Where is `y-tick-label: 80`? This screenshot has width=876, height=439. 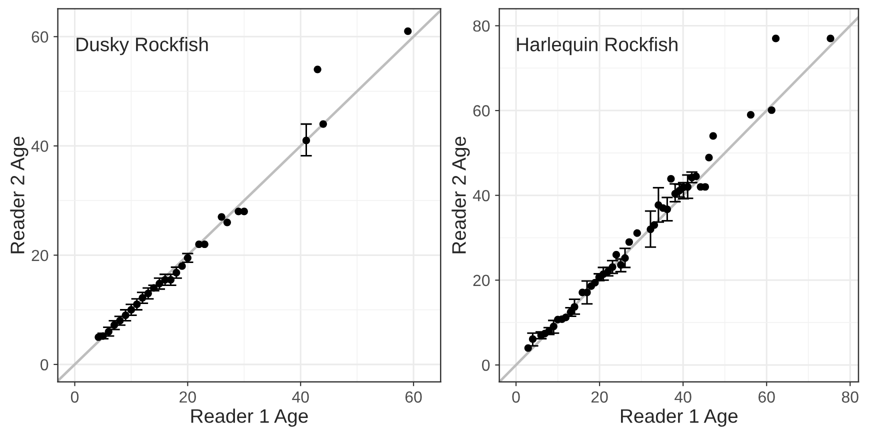
y-tick-label: 80 is located at coordinates (481, 26).